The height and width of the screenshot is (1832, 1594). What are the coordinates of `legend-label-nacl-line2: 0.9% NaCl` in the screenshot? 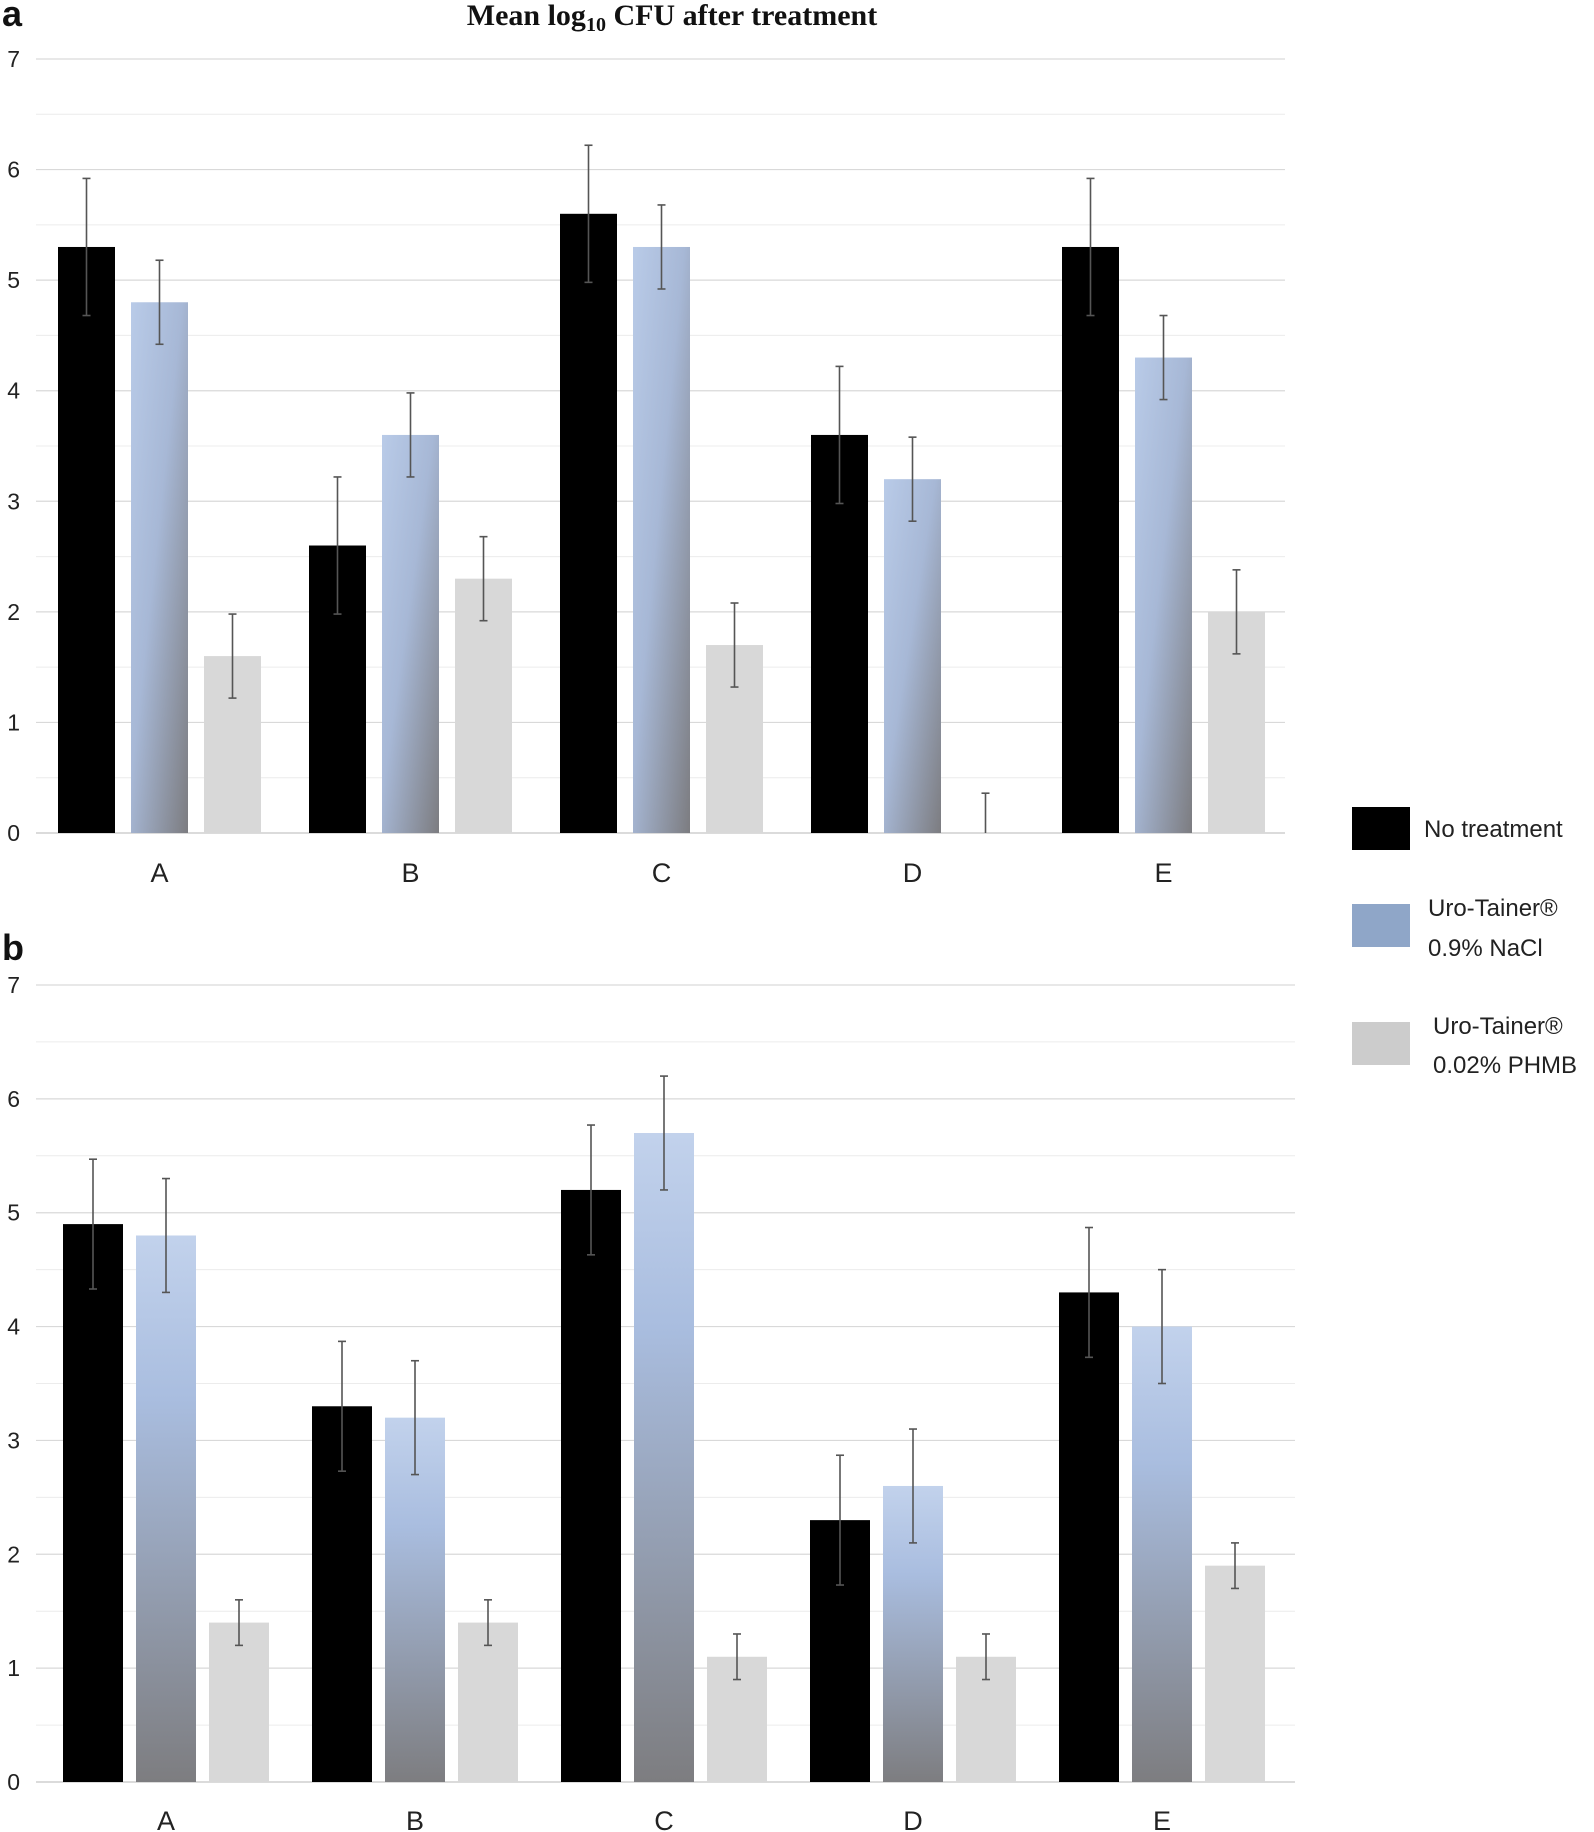 It's located at (1485, 948).